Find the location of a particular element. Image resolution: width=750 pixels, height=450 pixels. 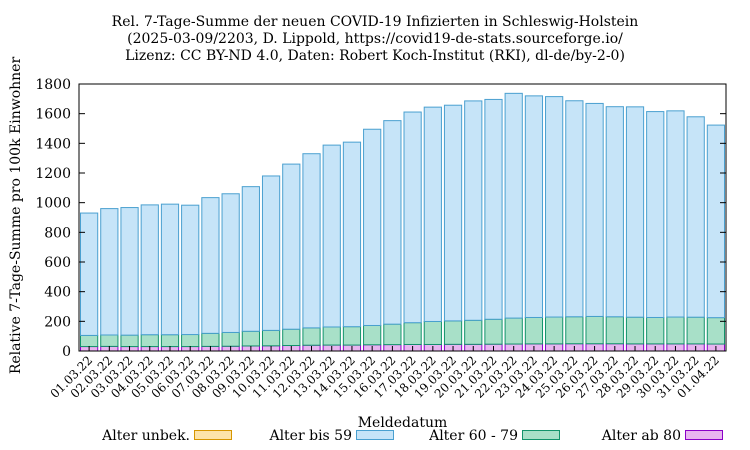

legend-item-over-80: Alter ab 80 is located at coordinates (361, 437).